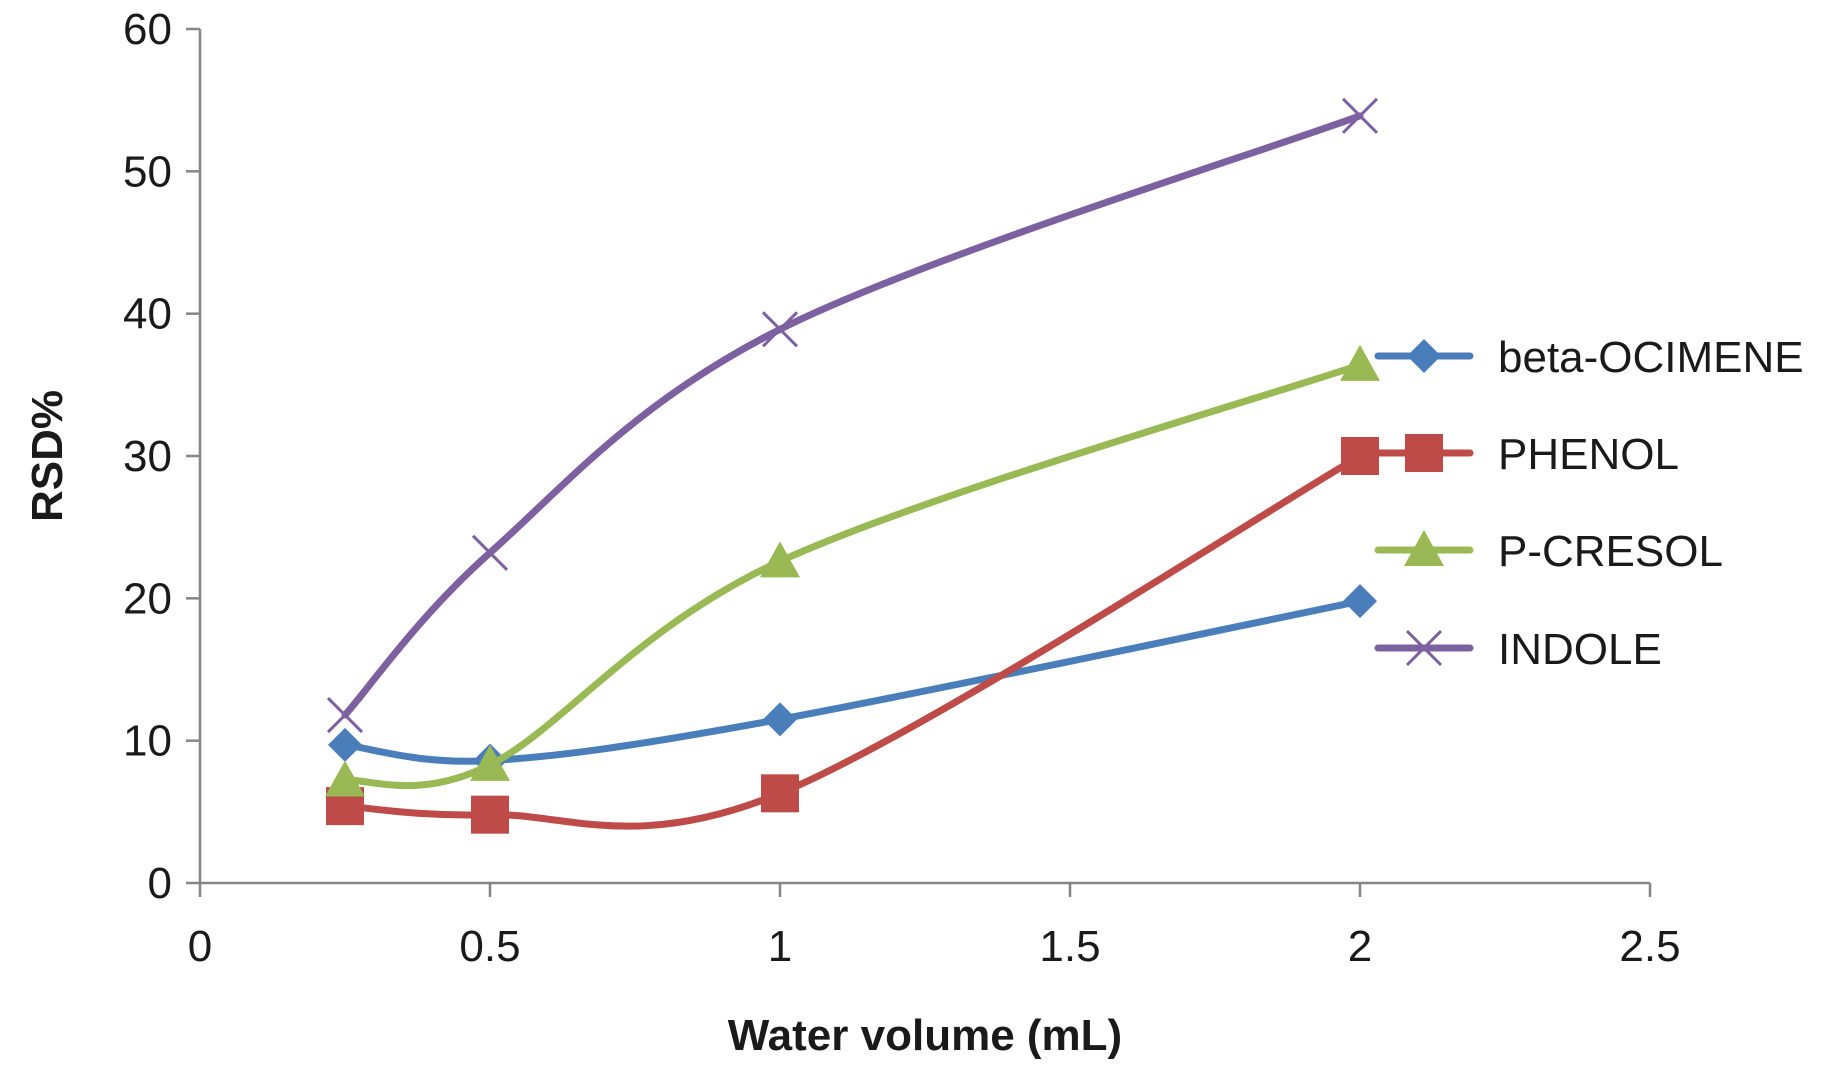 The width and height of the screenshot is (1830, 1085). What do you see at coordinates (147, 456) in the screenshot?
I see `y-tick-label: 30` at bounding box center [147, 456].